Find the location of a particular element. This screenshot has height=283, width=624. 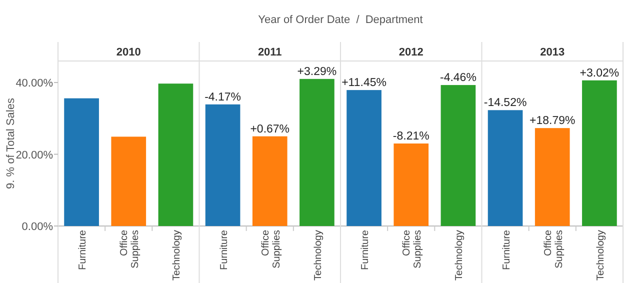

annotation: +11.45% is located at coordinates (364, 83).